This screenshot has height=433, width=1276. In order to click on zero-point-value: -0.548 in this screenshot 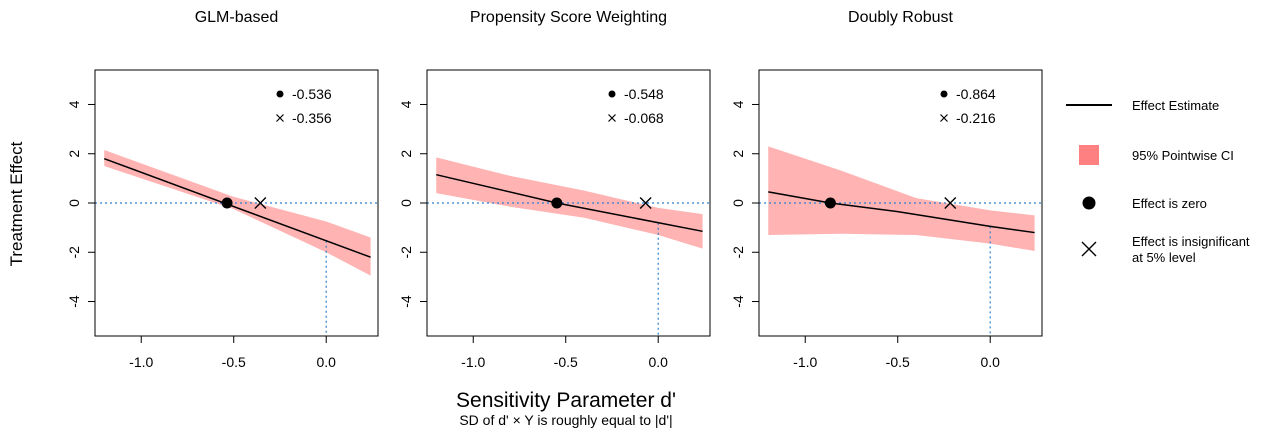, I will do `click(644, 94)`.